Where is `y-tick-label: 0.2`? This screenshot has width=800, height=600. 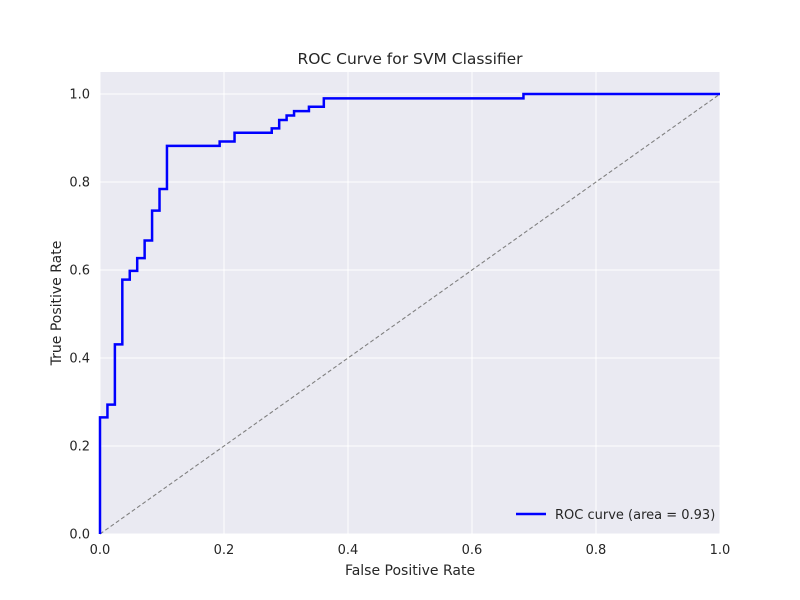 y-tick-label: 0.2 is located at coordinates (79, 447).